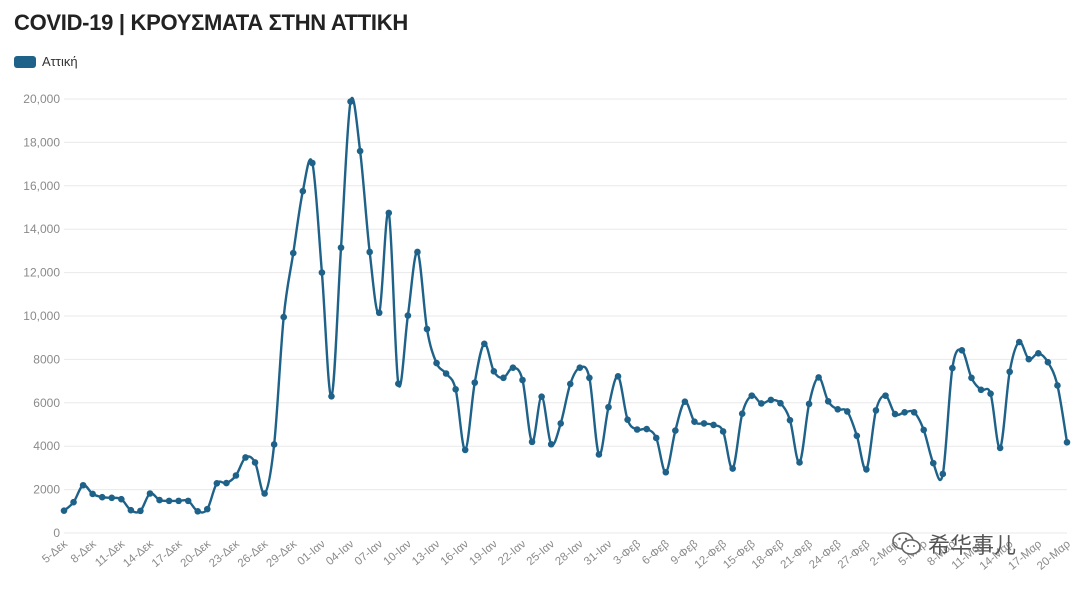 The image size is (1080, 589). What do you see at coordinates (369, 553) in the screenshot?
I see `x-tick-label: 07-Ιαν` at bounding box center [369, 553].